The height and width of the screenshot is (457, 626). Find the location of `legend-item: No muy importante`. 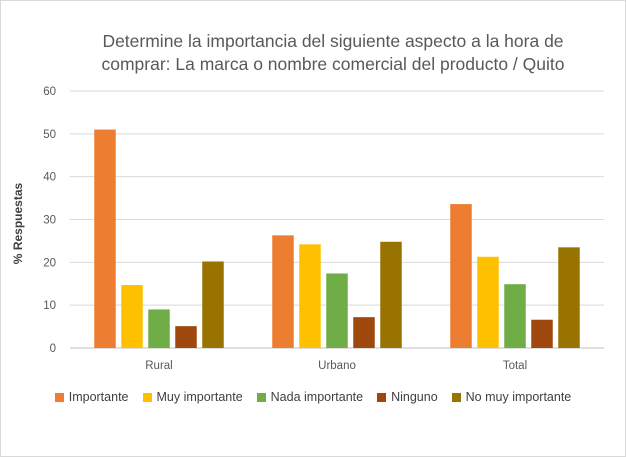

legend-item: No muy importante is located at coordinates (511, 397).